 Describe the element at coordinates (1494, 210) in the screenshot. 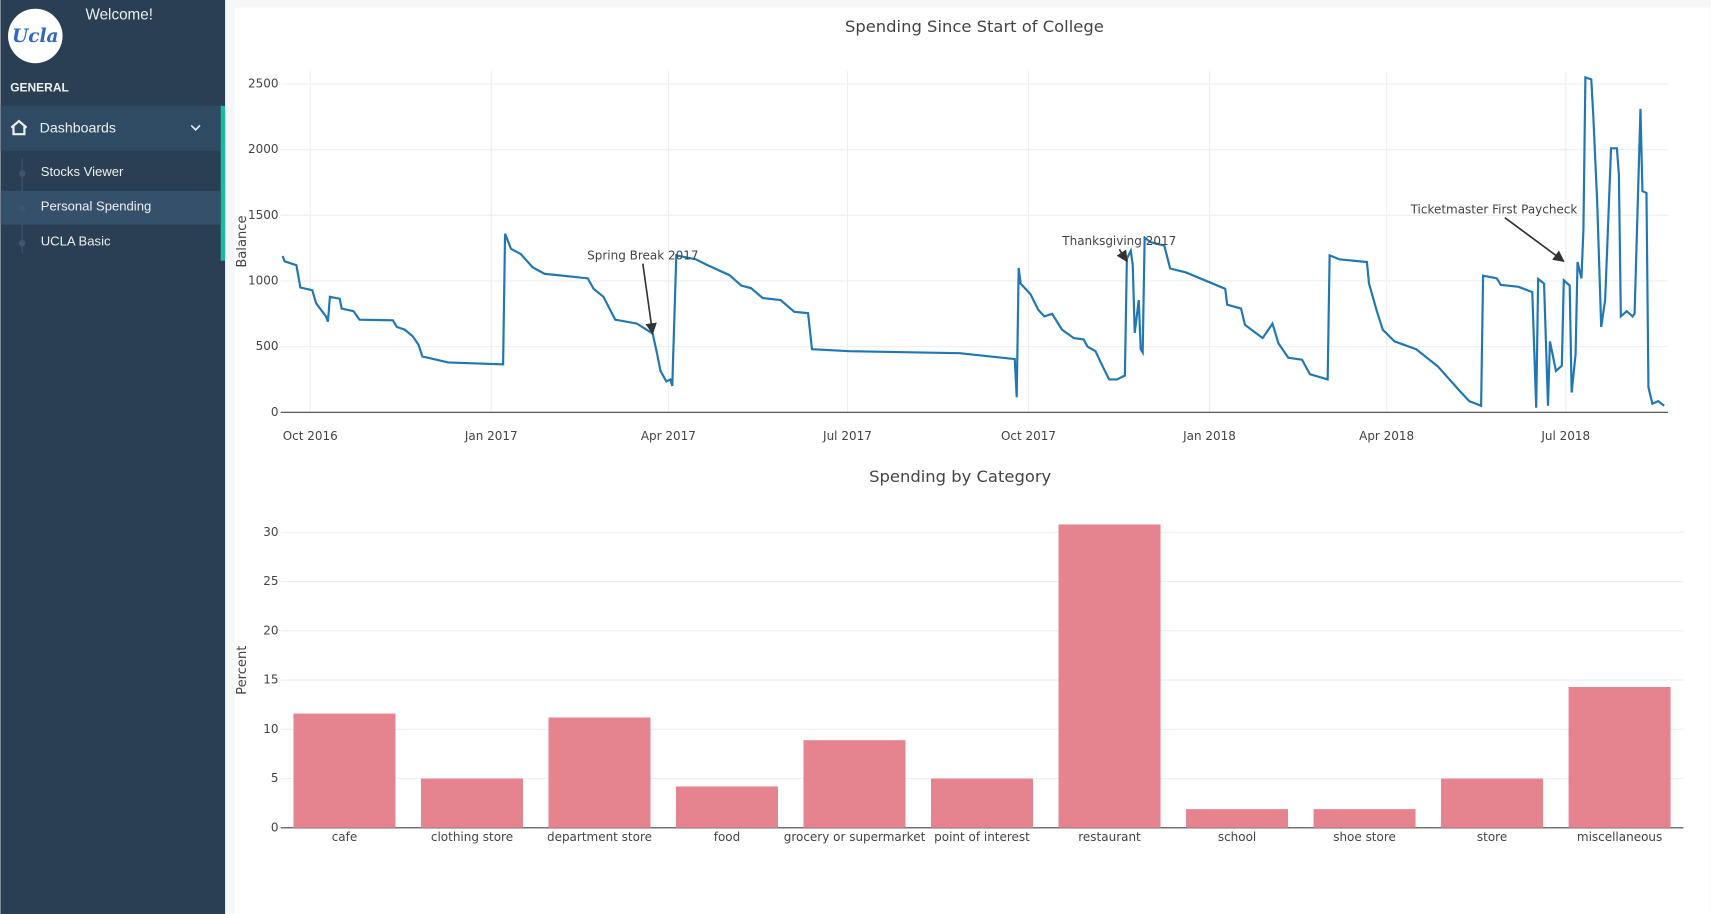

I see `annotation: Ticketmaster First Paycheck` at that location.